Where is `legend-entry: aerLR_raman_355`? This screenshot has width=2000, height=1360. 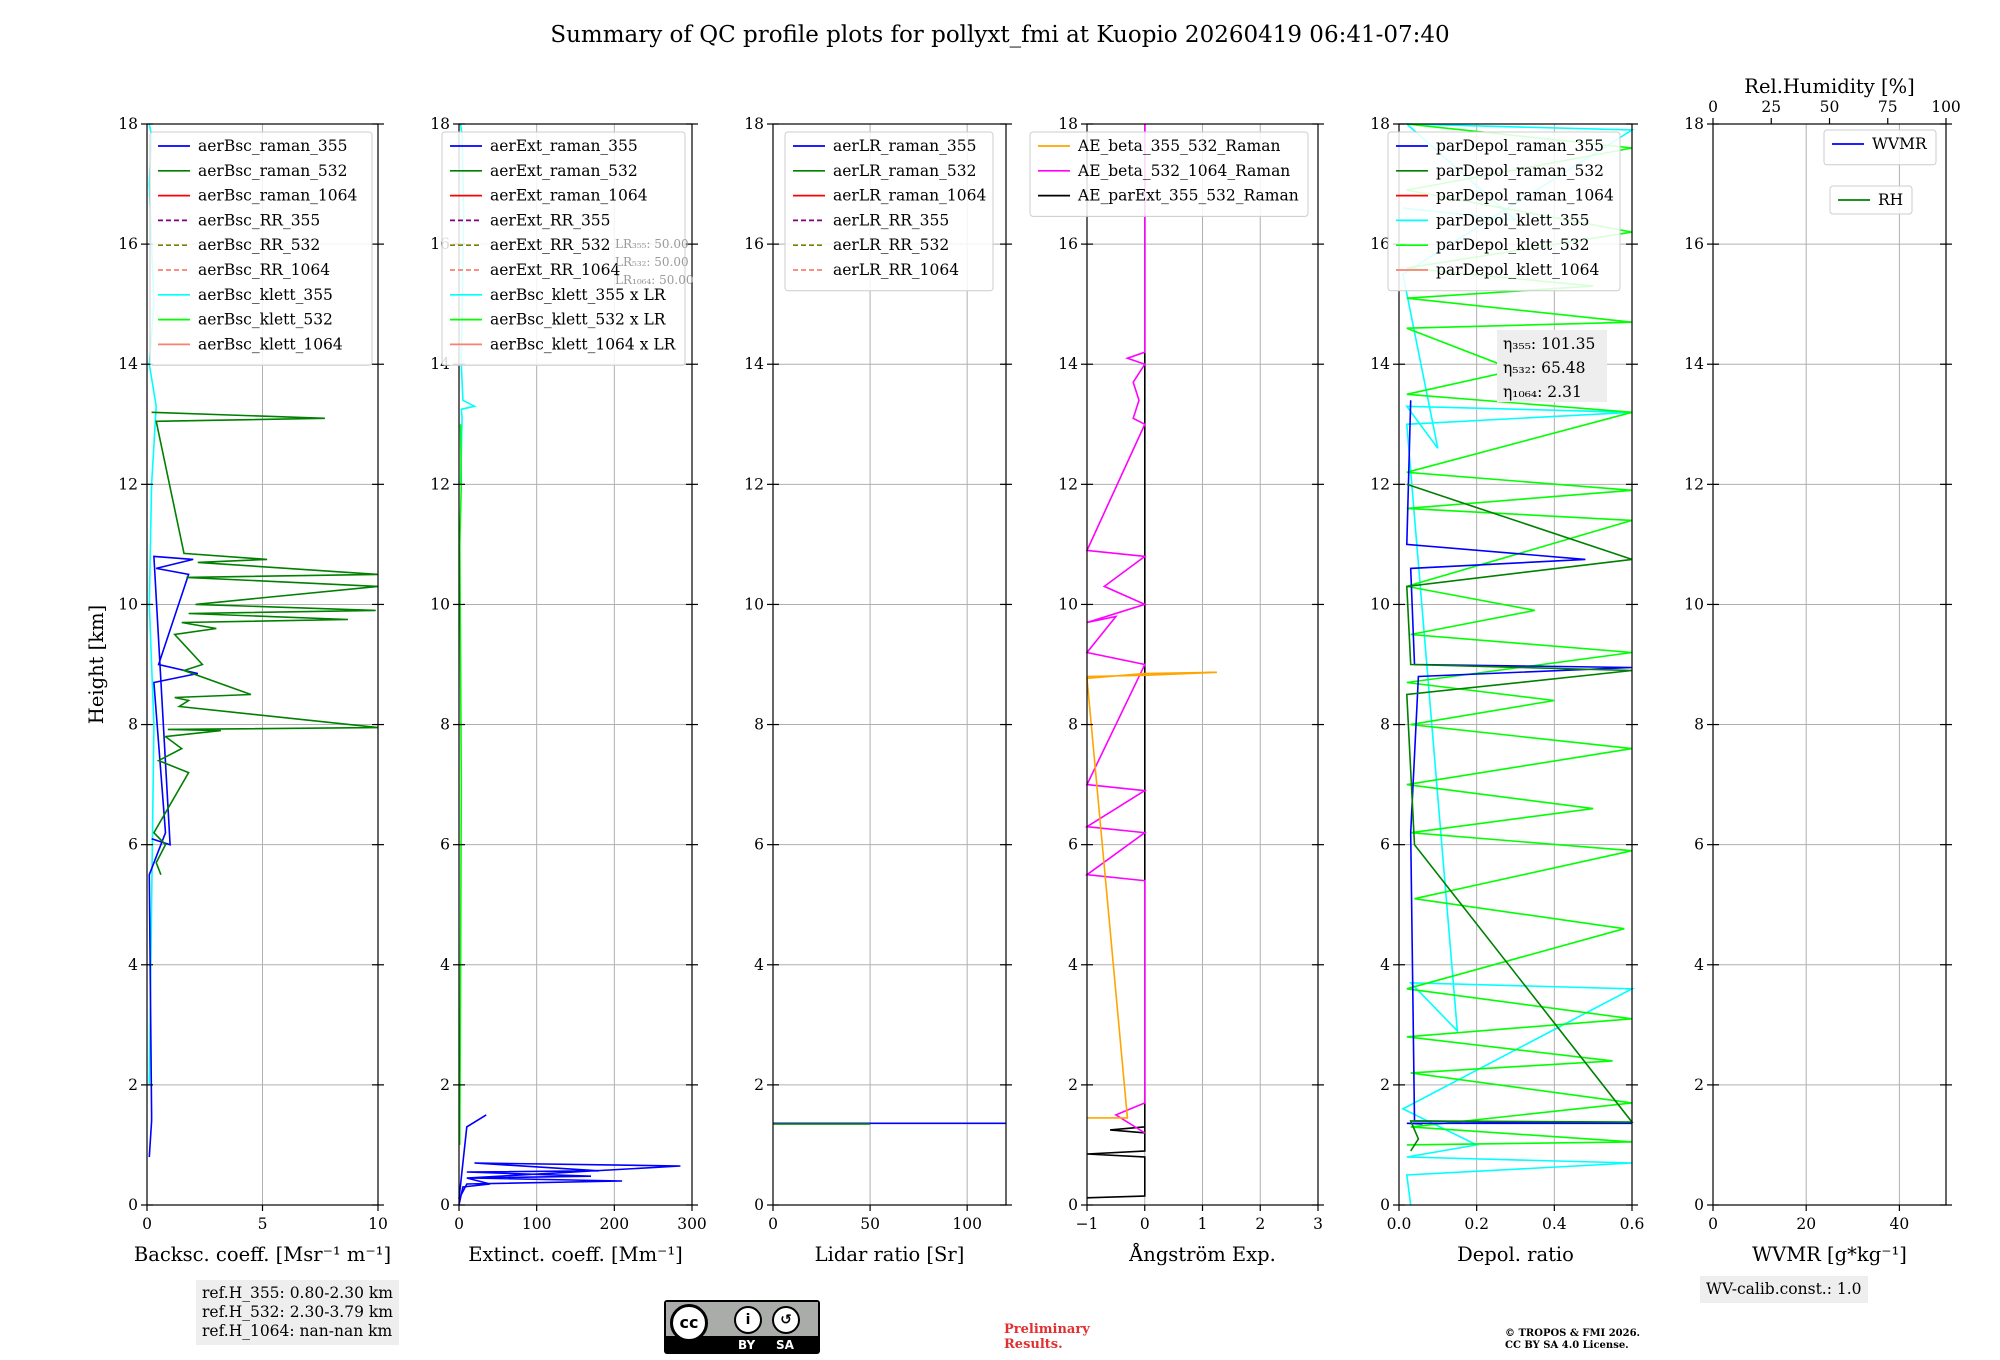
legend-entry: aerLR_raman_355 is located at coordinates (904, 146).